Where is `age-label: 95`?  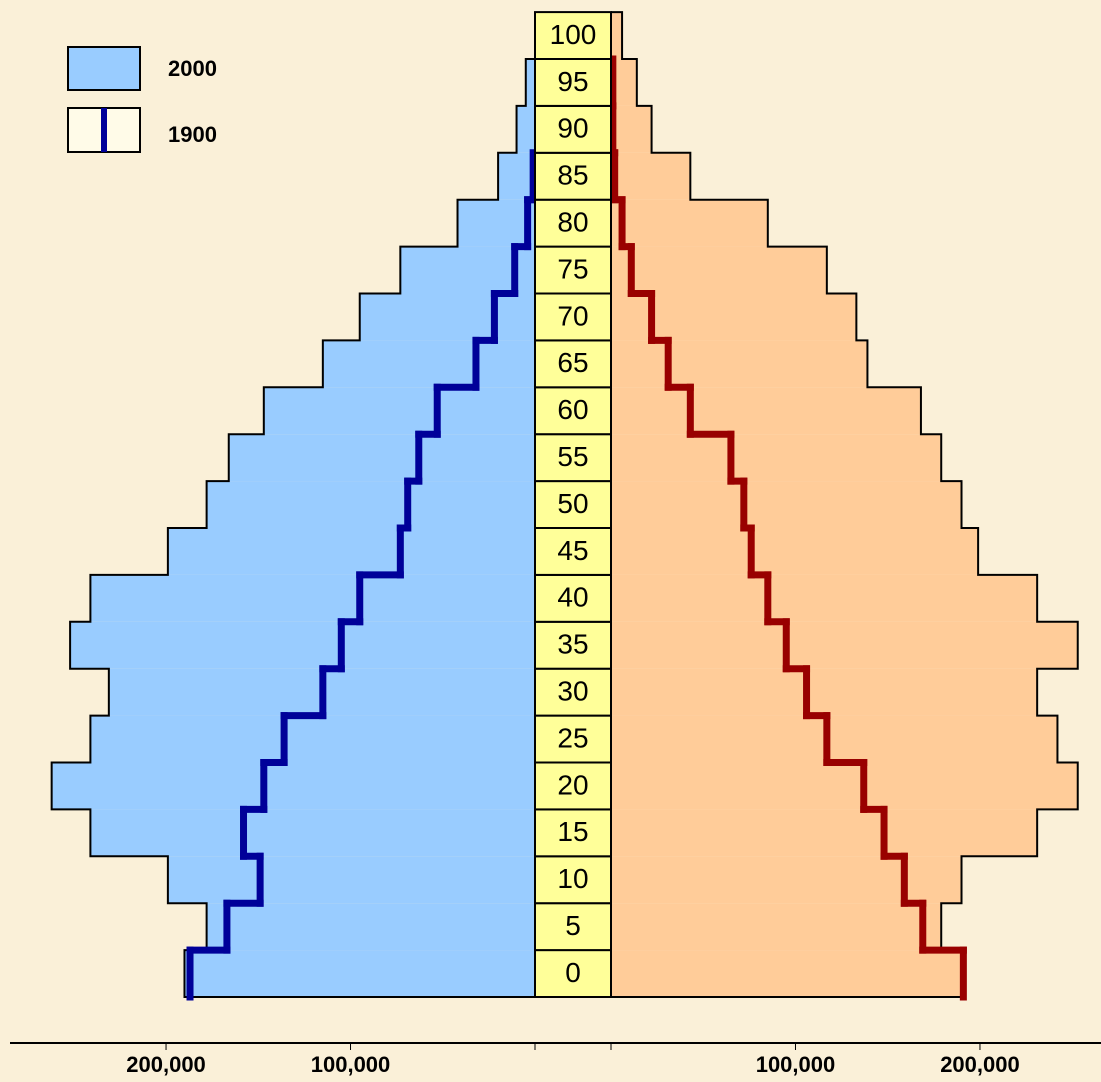 age-label: 95 is located at coordinates (572, 81).